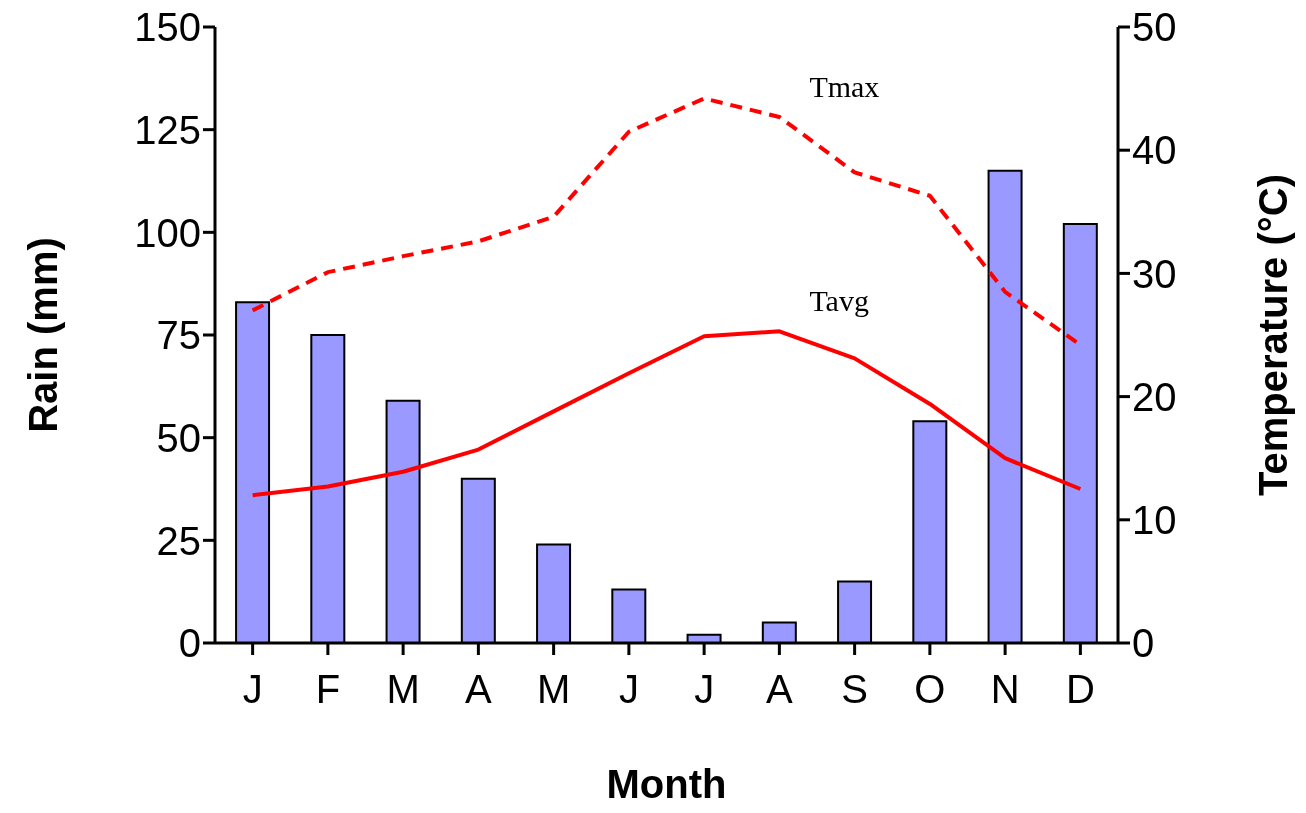 Image resolution: width=1306 pixels, height=813 pixels. I want to click on x-tick-label: F, so click(328, 689).